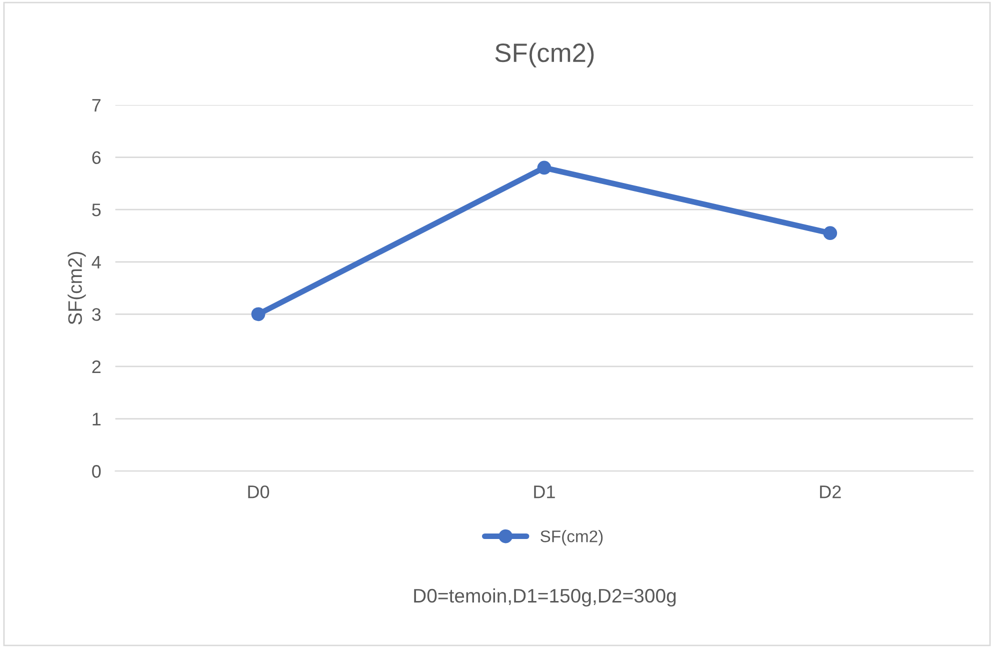 This screenshot has width=994, height=648. What do you see at coordinates (544, 55) in the screenshot?
I see `chart-title: SF(cm2)` at bounding box center [544, 55].